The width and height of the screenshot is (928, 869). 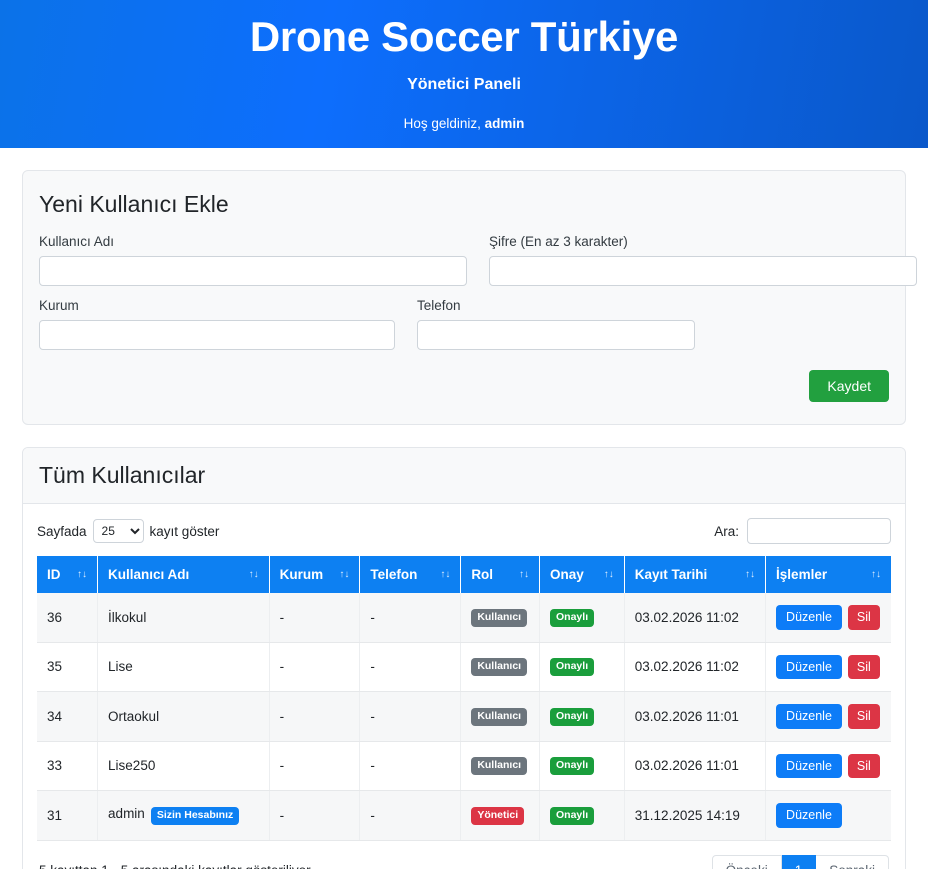 I want to click on cell-username: İlkokul, so click(x=183, y=618).